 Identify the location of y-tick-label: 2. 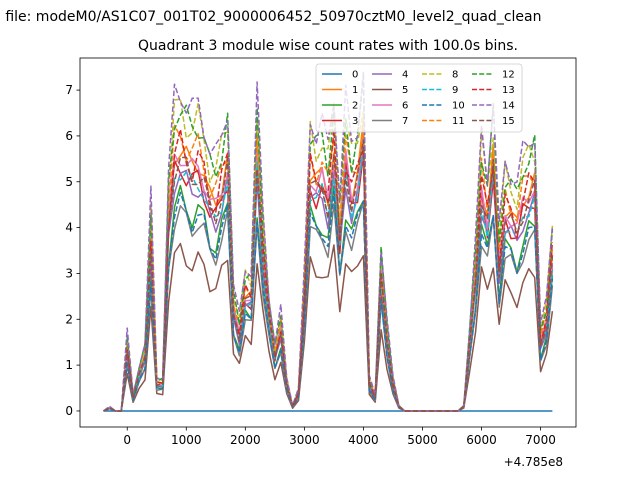
(69, 319).